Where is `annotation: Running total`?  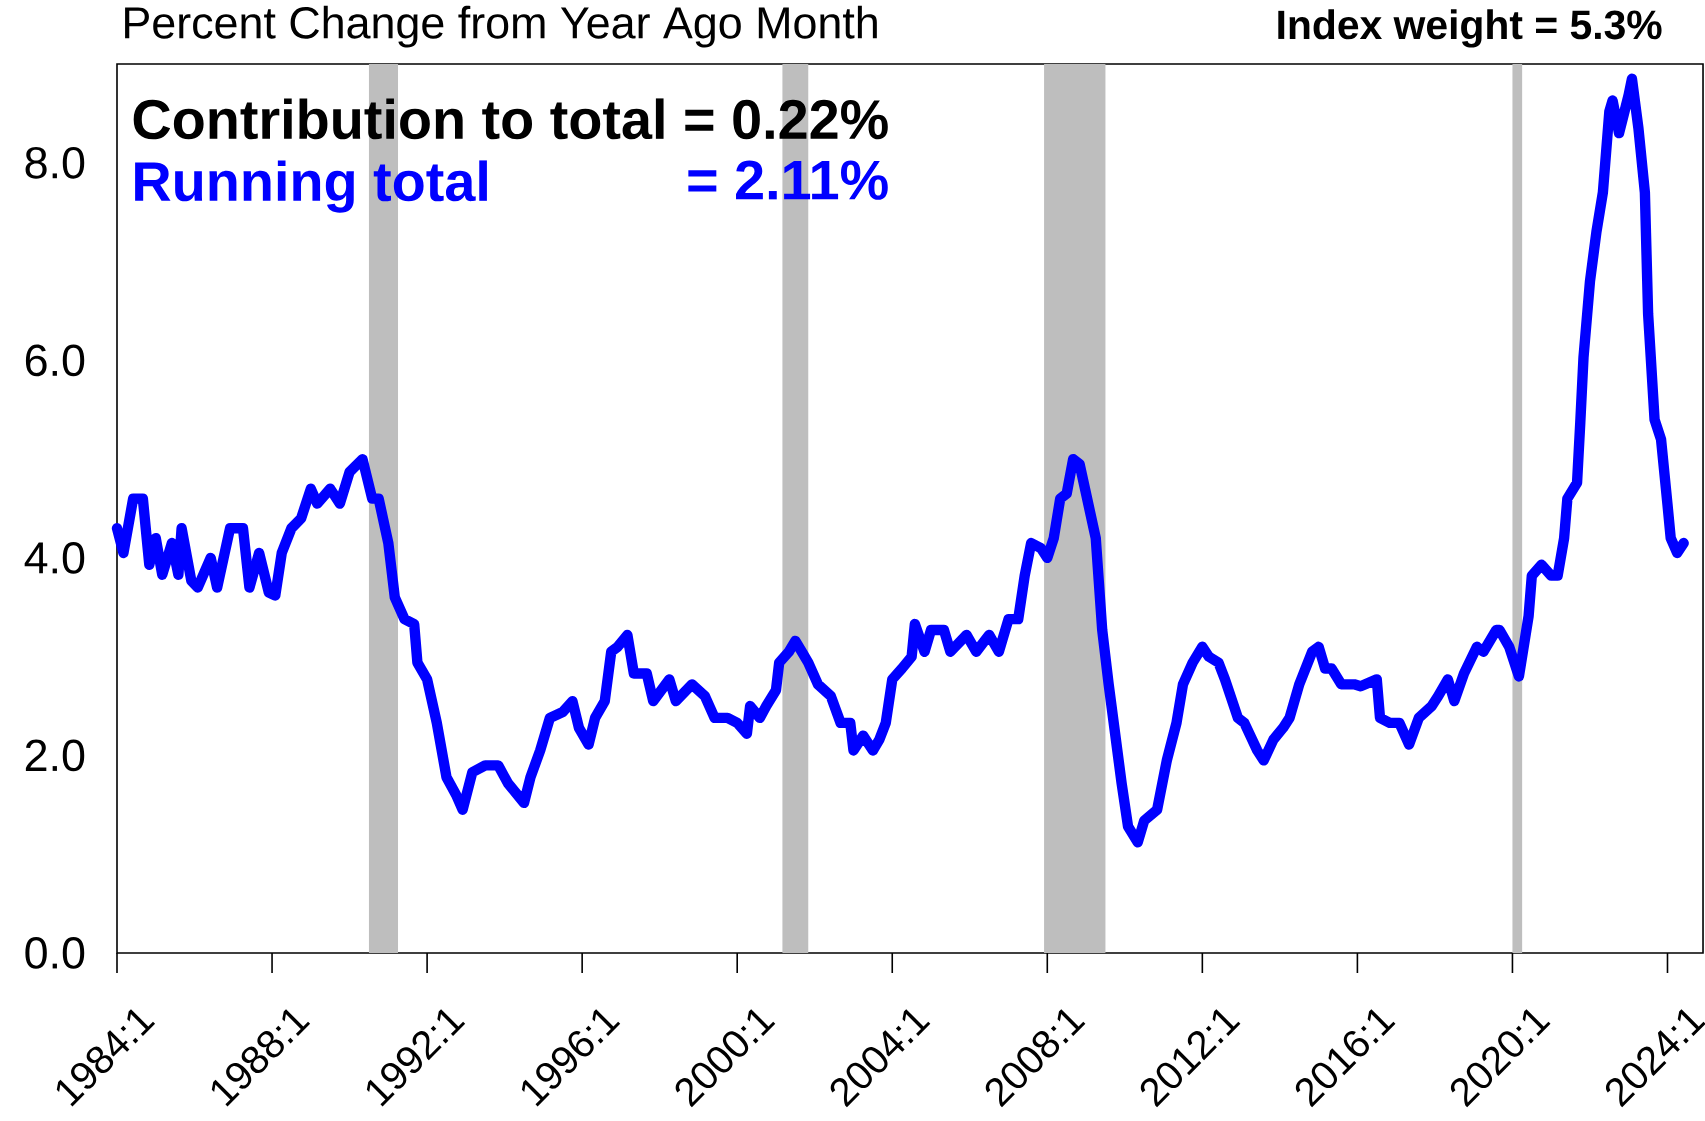 annotation: Running total is located at coordinates (311, 186).